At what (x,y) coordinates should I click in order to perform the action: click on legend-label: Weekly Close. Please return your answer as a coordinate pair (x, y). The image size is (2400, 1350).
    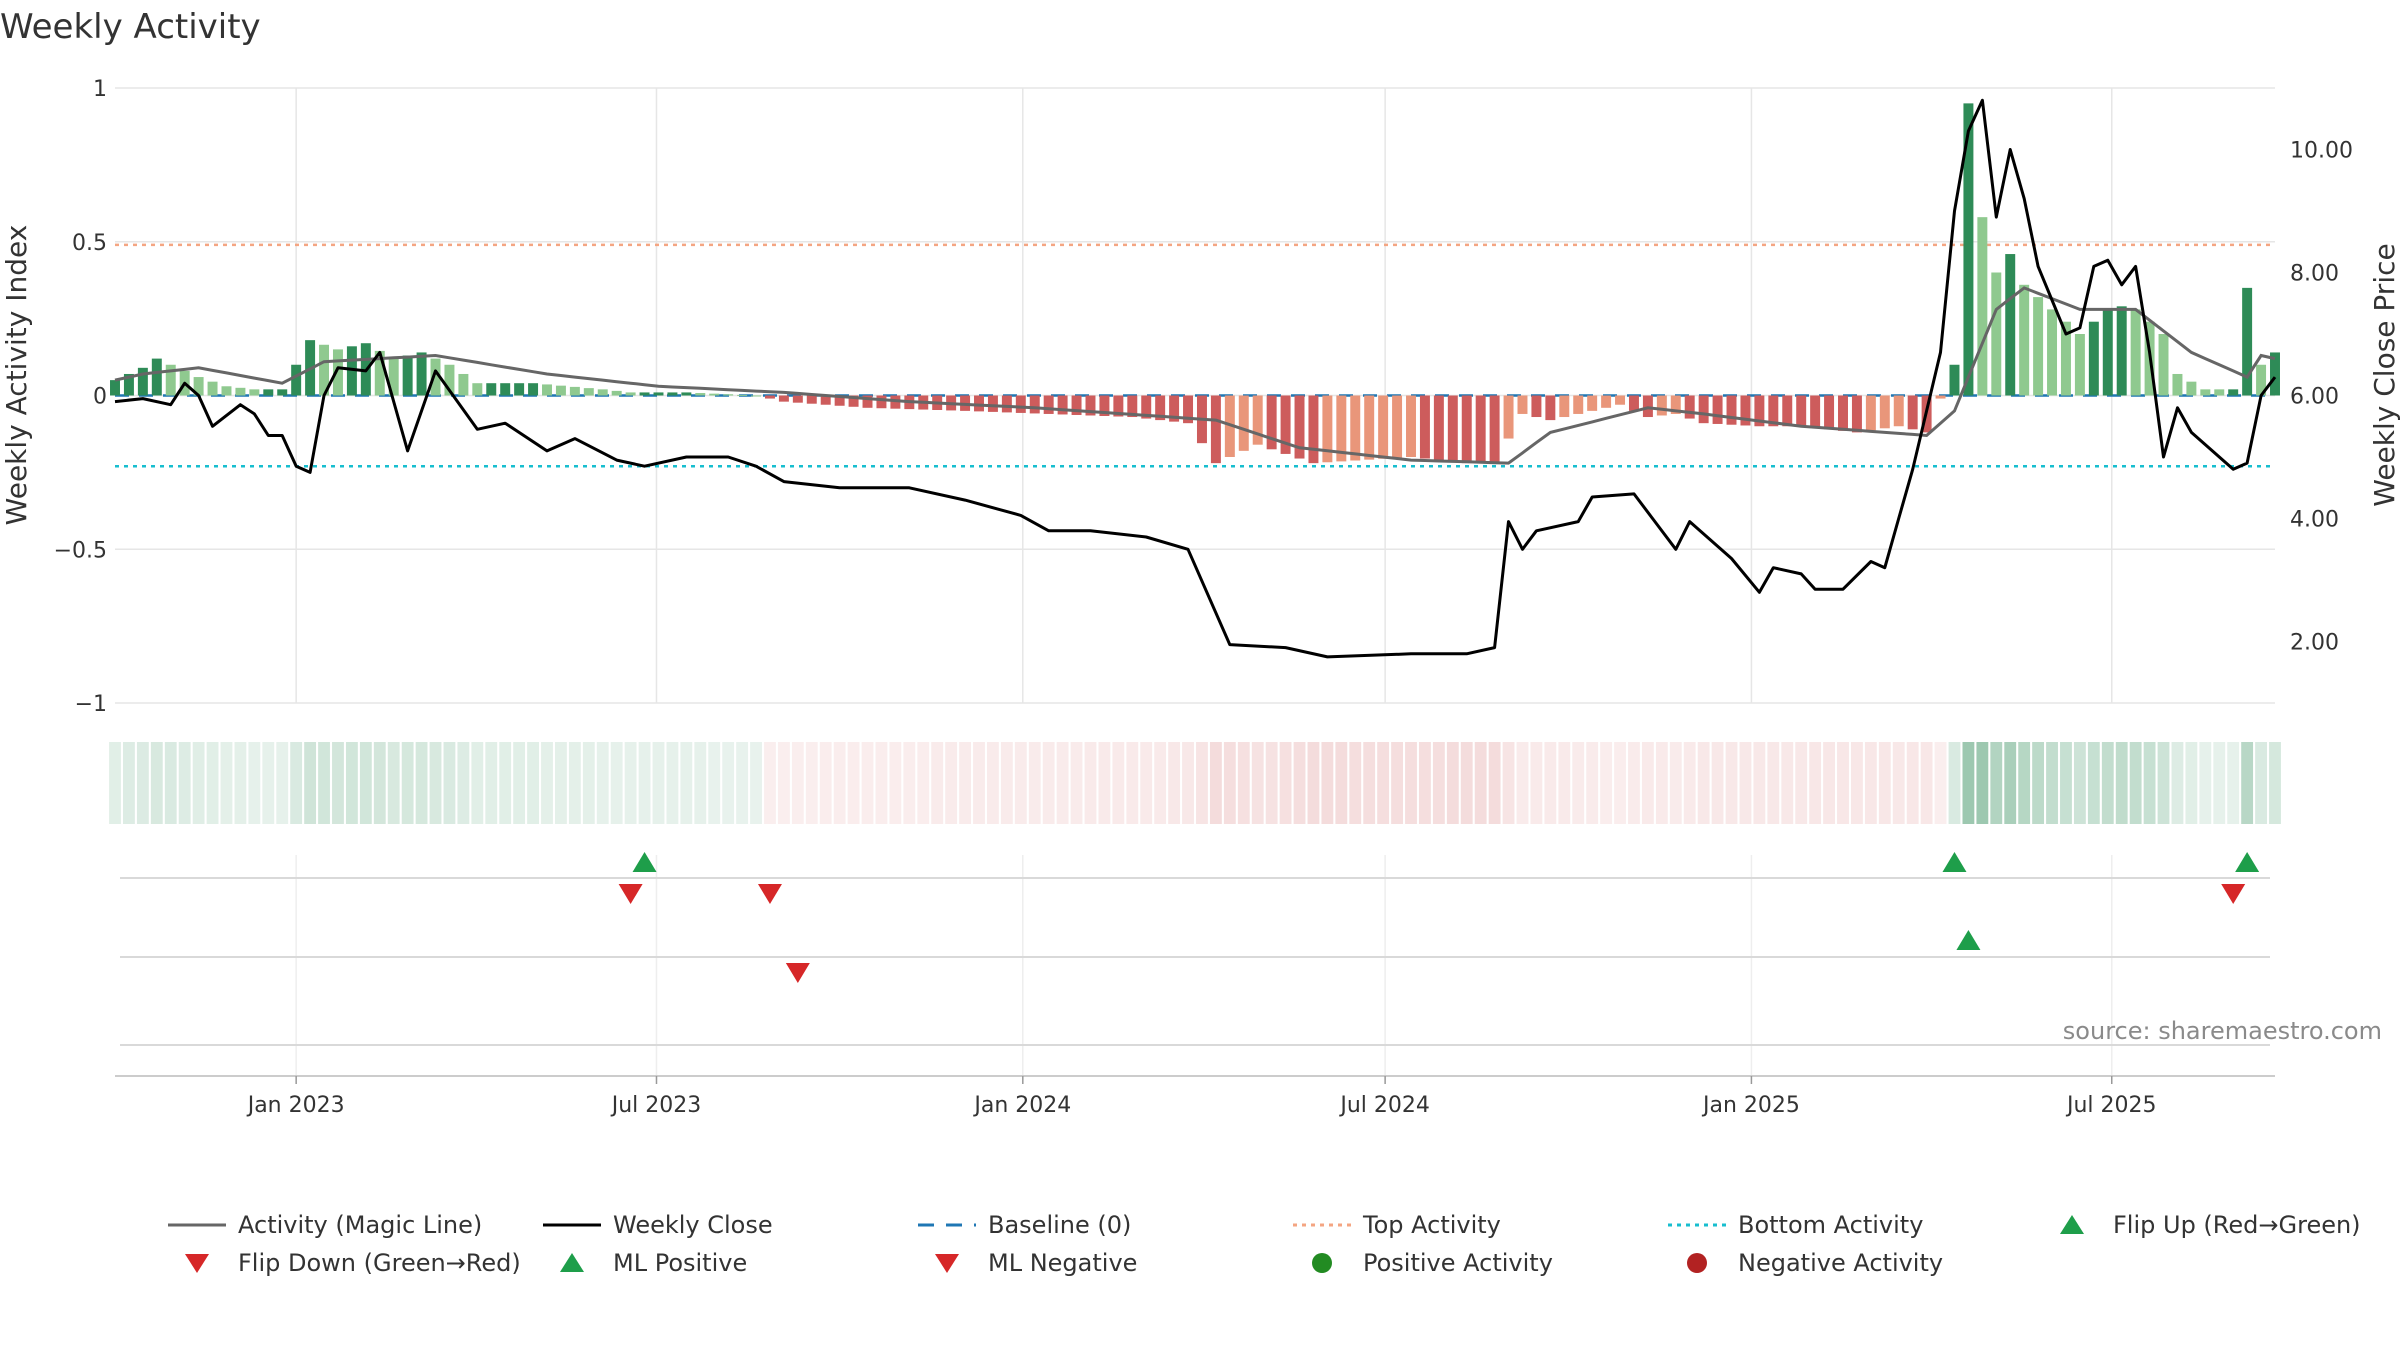
    Looking at the image, I should click on (693, 1225).